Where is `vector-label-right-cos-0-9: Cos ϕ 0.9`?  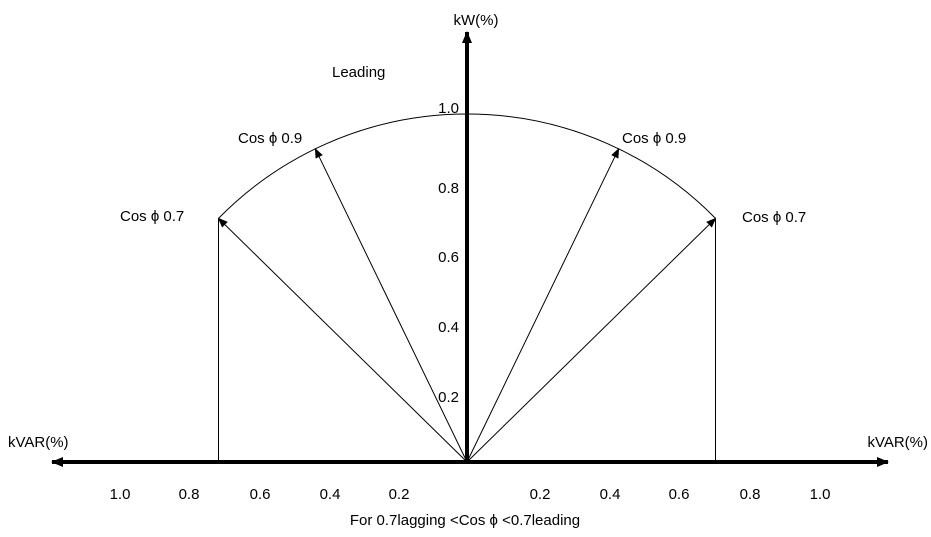 vector-label-right-cos-0-9: Cos ϕ 0.9 is located at coordinates (654, 138).